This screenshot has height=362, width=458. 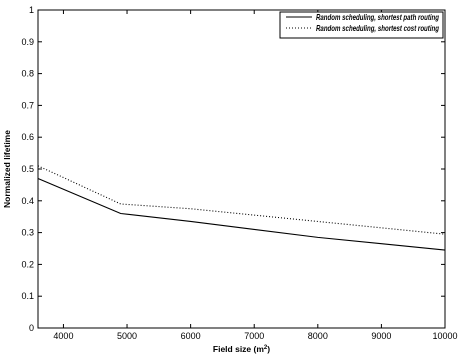 I want to click on x-tick-label: 4000, so click(x=63, y=336).